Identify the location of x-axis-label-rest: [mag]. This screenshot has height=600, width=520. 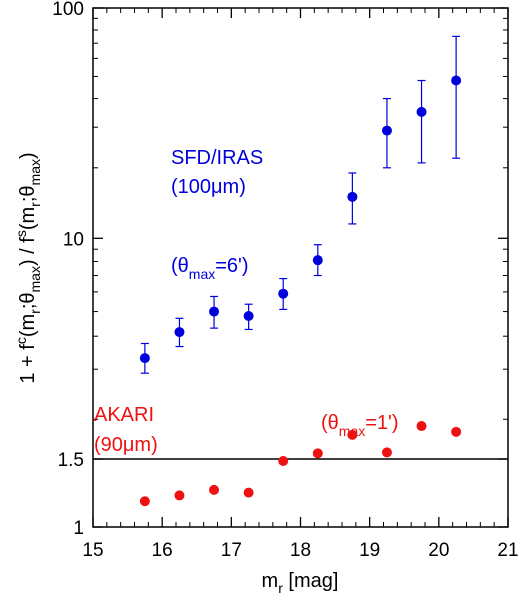
(311, 581).